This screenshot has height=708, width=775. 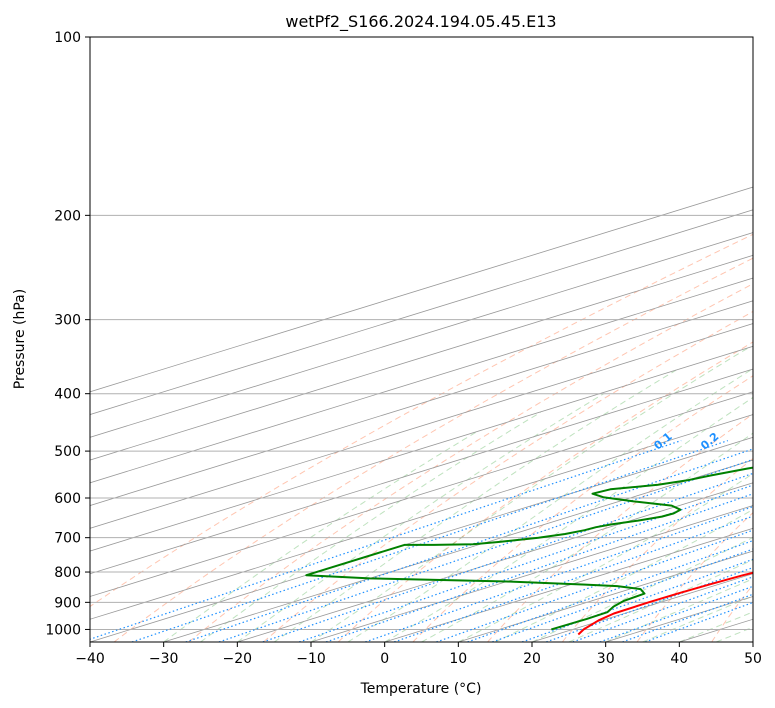 I want to click on x-tick-label: 30, so click(x=606, y=659).